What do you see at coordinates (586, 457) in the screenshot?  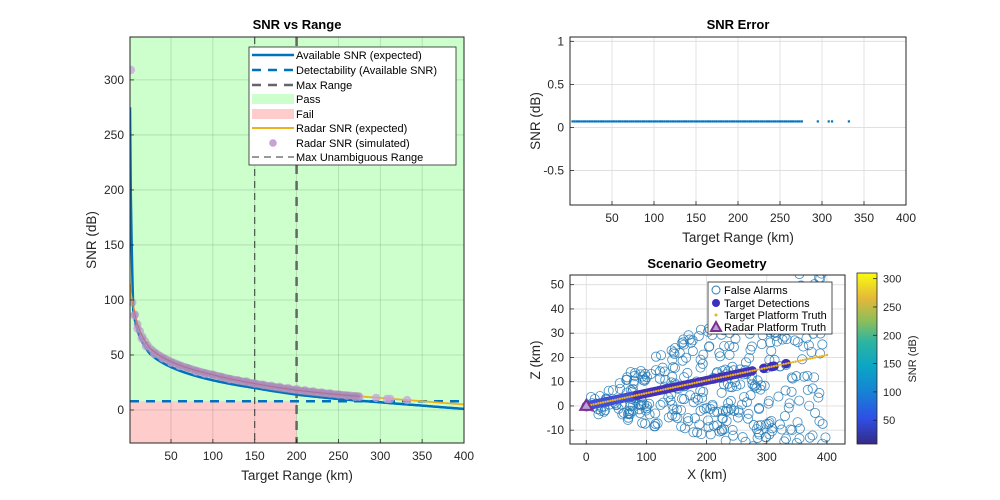 I see `x-tick-label: 0` at bounding box center [586, 457].